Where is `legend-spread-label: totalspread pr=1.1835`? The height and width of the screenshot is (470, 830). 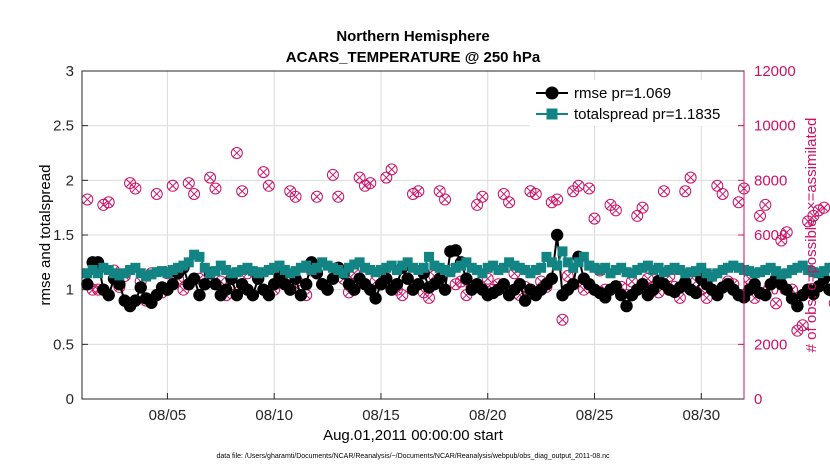 legend-spread-label: totalspread pr=1.1835 is located at coordinates (647, 114).